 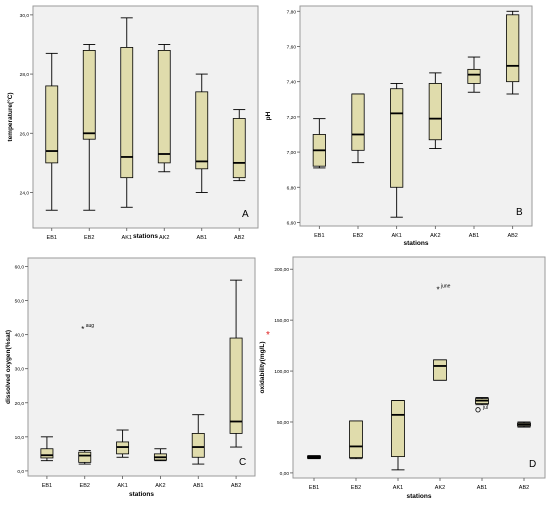 What do you see at coordinates (242, 462) in the screenshot?
I see `panel-label: C` at bounding box center [242, 462].